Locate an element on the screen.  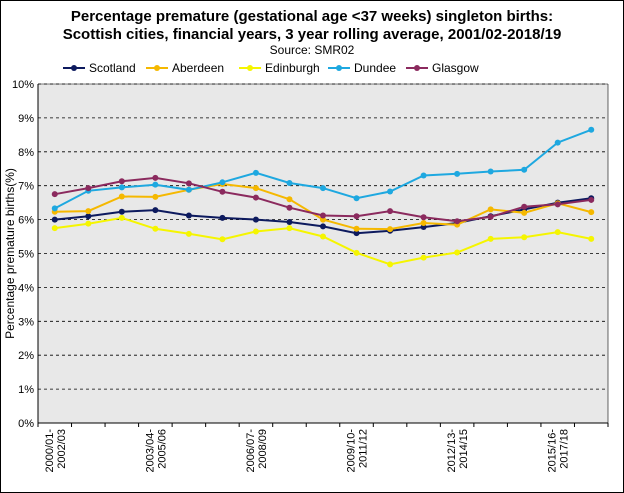
legend-marker-scotland is located at coordinates (74, 68).